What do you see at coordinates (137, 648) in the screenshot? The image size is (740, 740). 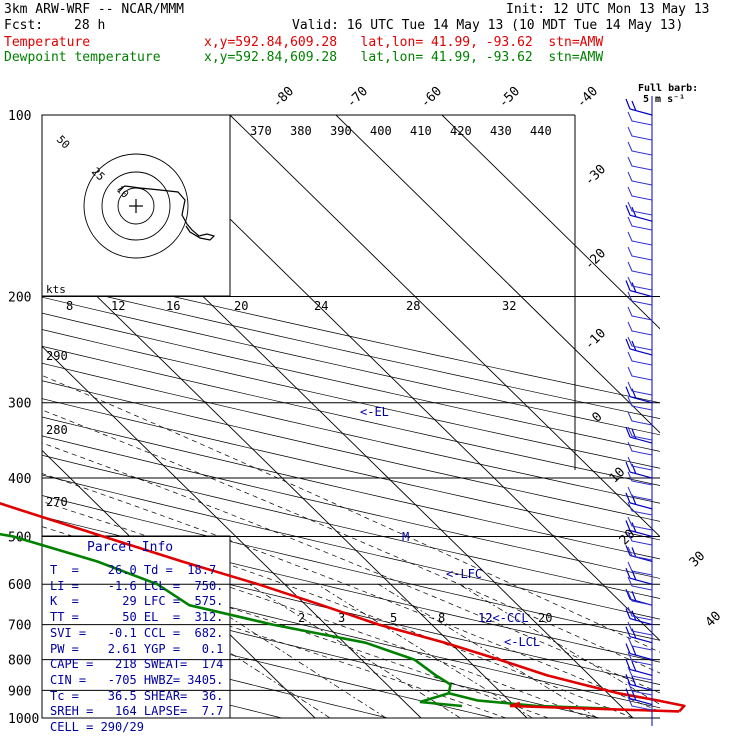 I see `parcel-info-row: PW = 2.61 YGP = 0.1` at bounding box center [137, 648].